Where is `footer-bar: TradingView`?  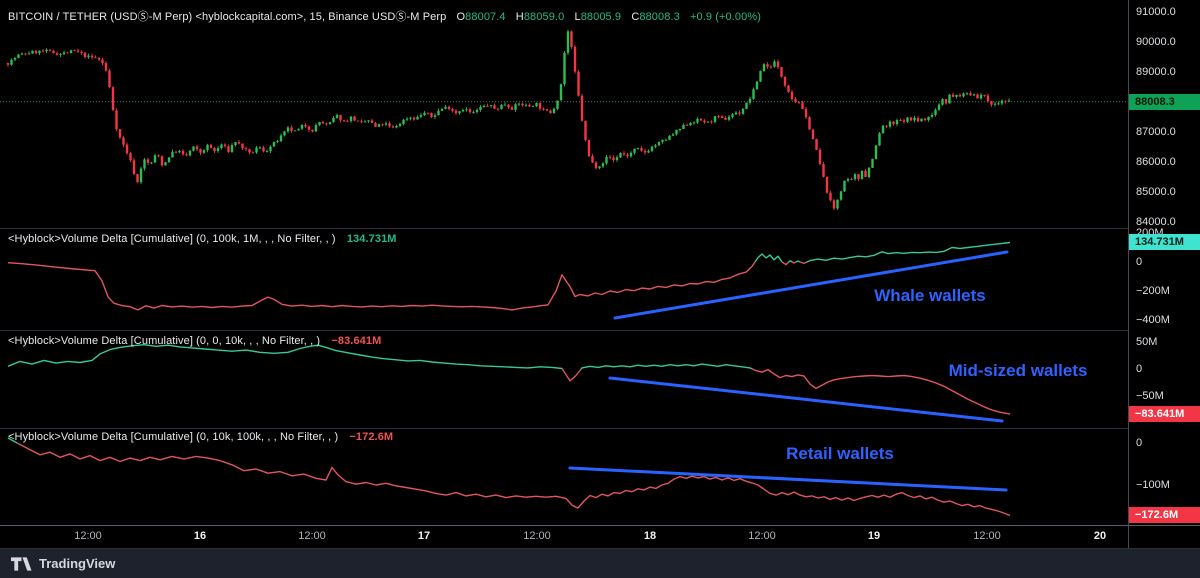
footer-bar: TradingView is located at coordinates (600, 563).